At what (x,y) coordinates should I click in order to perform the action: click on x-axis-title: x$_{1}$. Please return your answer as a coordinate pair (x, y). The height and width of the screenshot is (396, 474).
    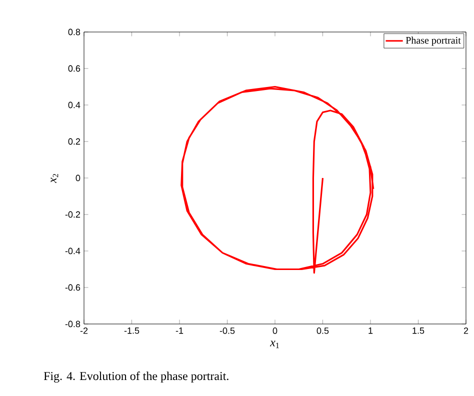
    Looking at the image, I should click on (274, 344).